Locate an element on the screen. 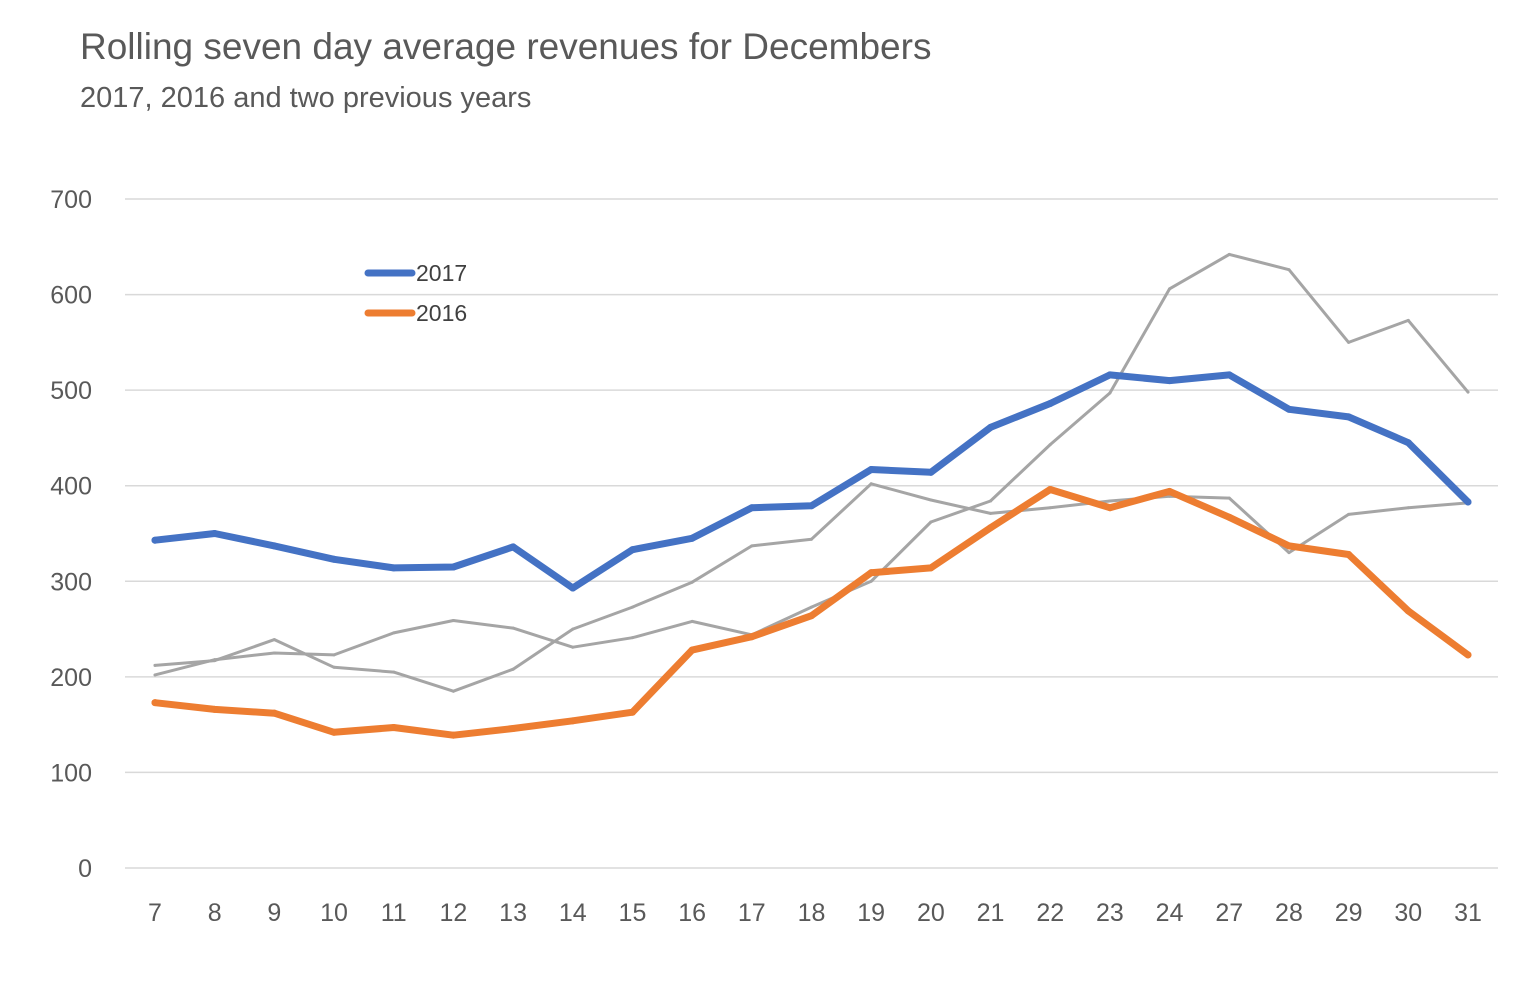 This screenshot has height=995, width=1526. x-tick-label: 7 is located at coordinates (155, 913).